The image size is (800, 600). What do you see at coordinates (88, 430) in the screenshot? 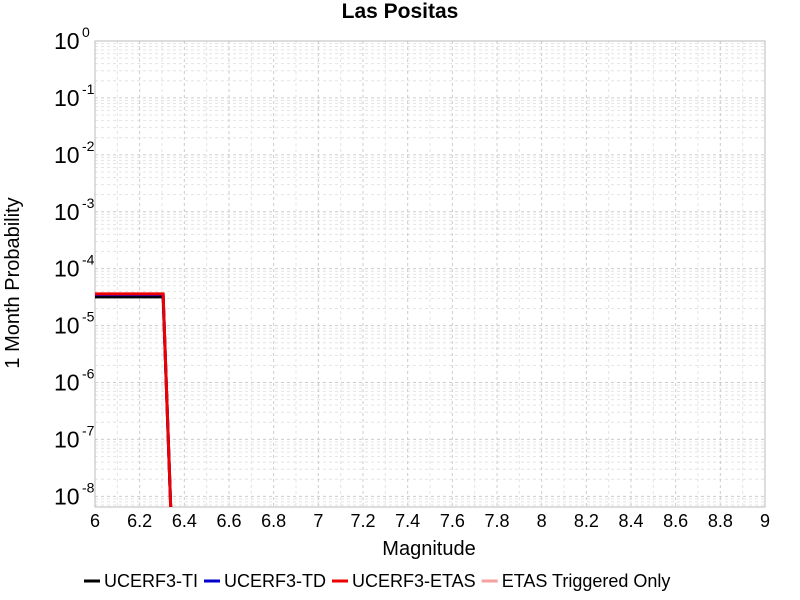
I see `y-tick-exponent: -7` at bounding box center [88, 430].